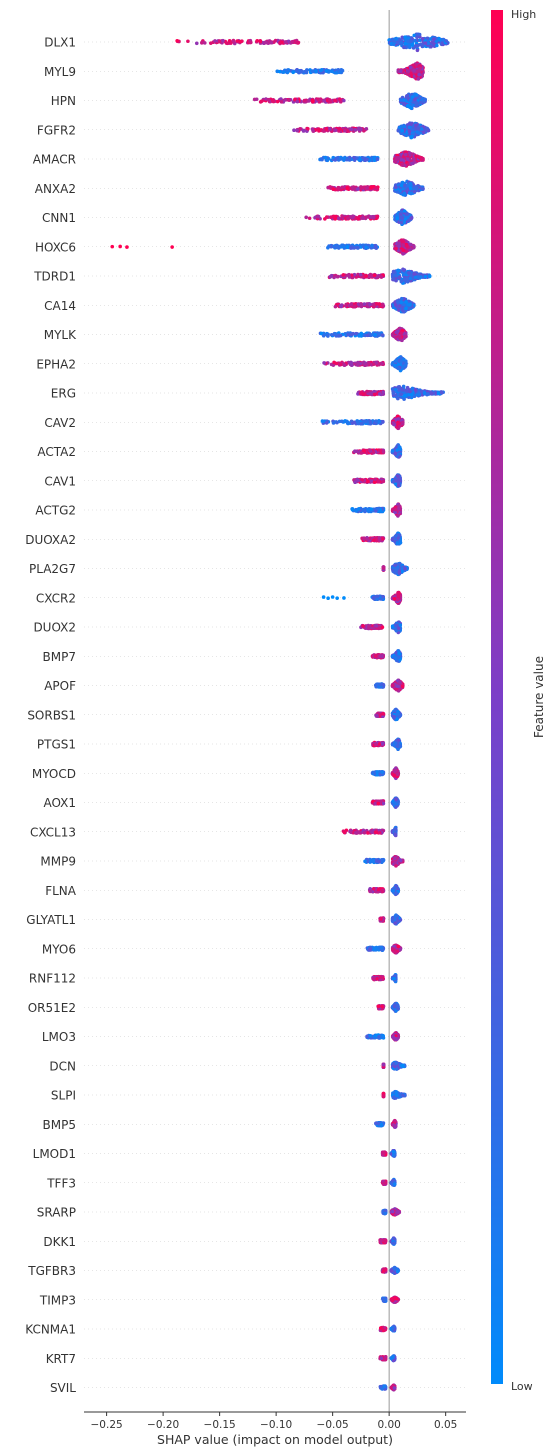 This screenshot has height=1454, width=555. What do you see at coordinates (120, 246) in the screenshot?
I see `shap-point-outlier` at bounding box center [120, 246].